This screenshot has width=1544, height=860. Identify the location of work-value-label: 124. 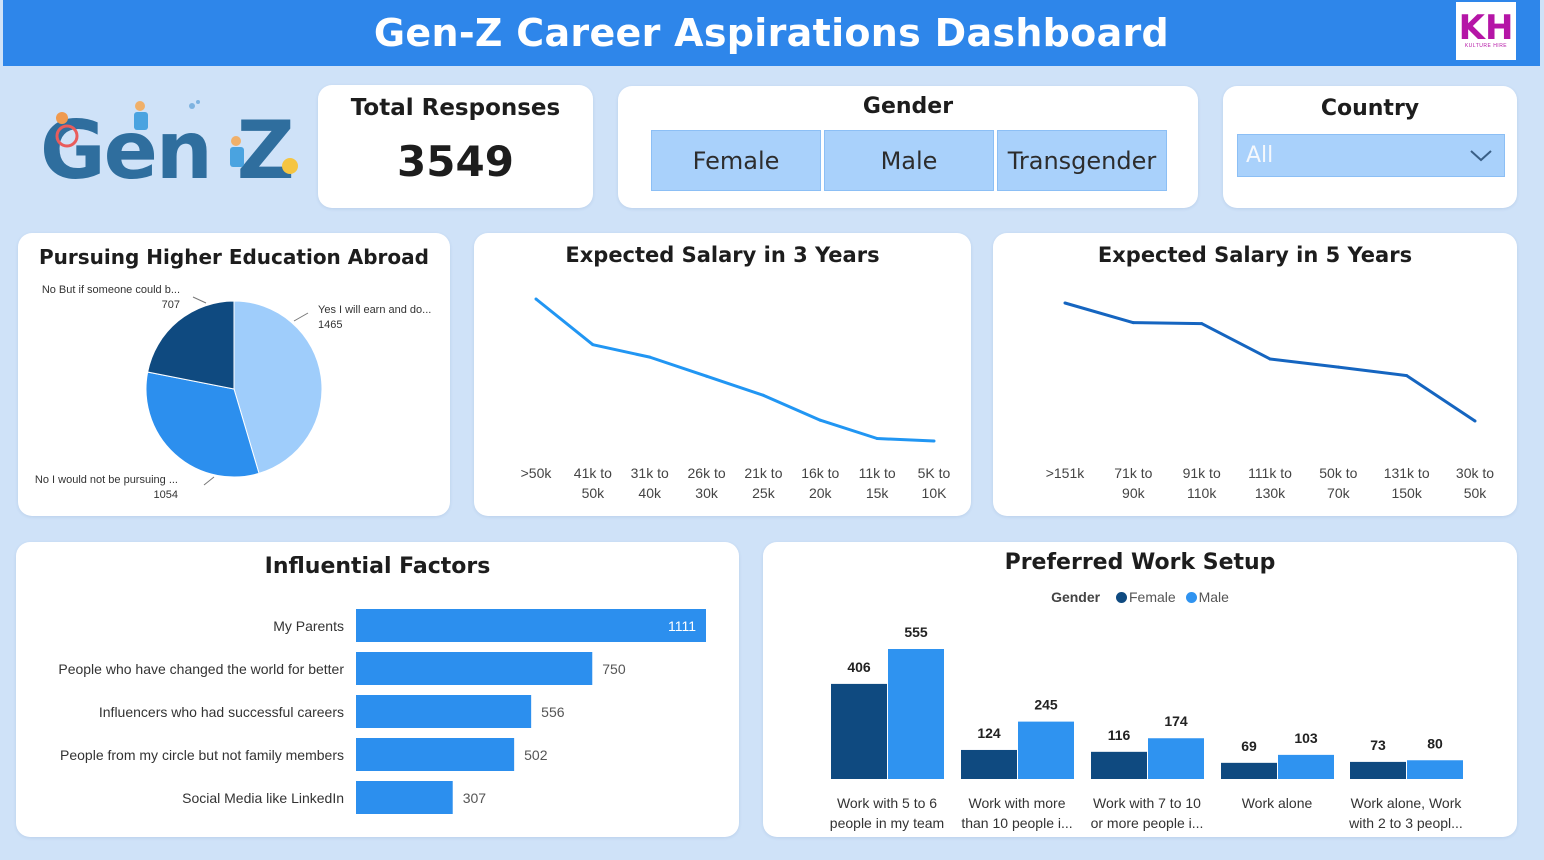
(989, 733).